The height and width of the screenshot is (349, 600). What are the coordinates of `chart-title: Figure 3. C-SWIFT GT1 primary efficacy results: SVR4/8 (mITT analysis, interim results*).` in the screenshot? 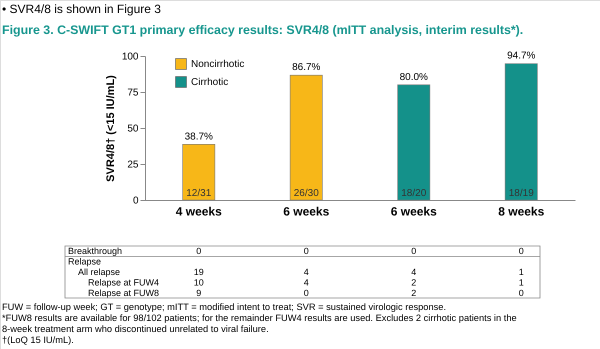 It's located at (263, 30).